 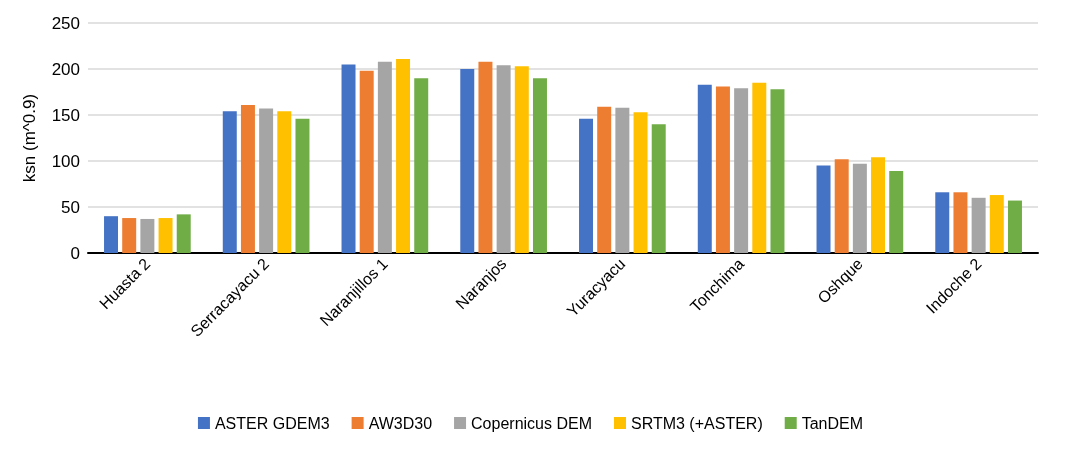 I want to click on y-tick-label: 100, so click(x=65, y=161).